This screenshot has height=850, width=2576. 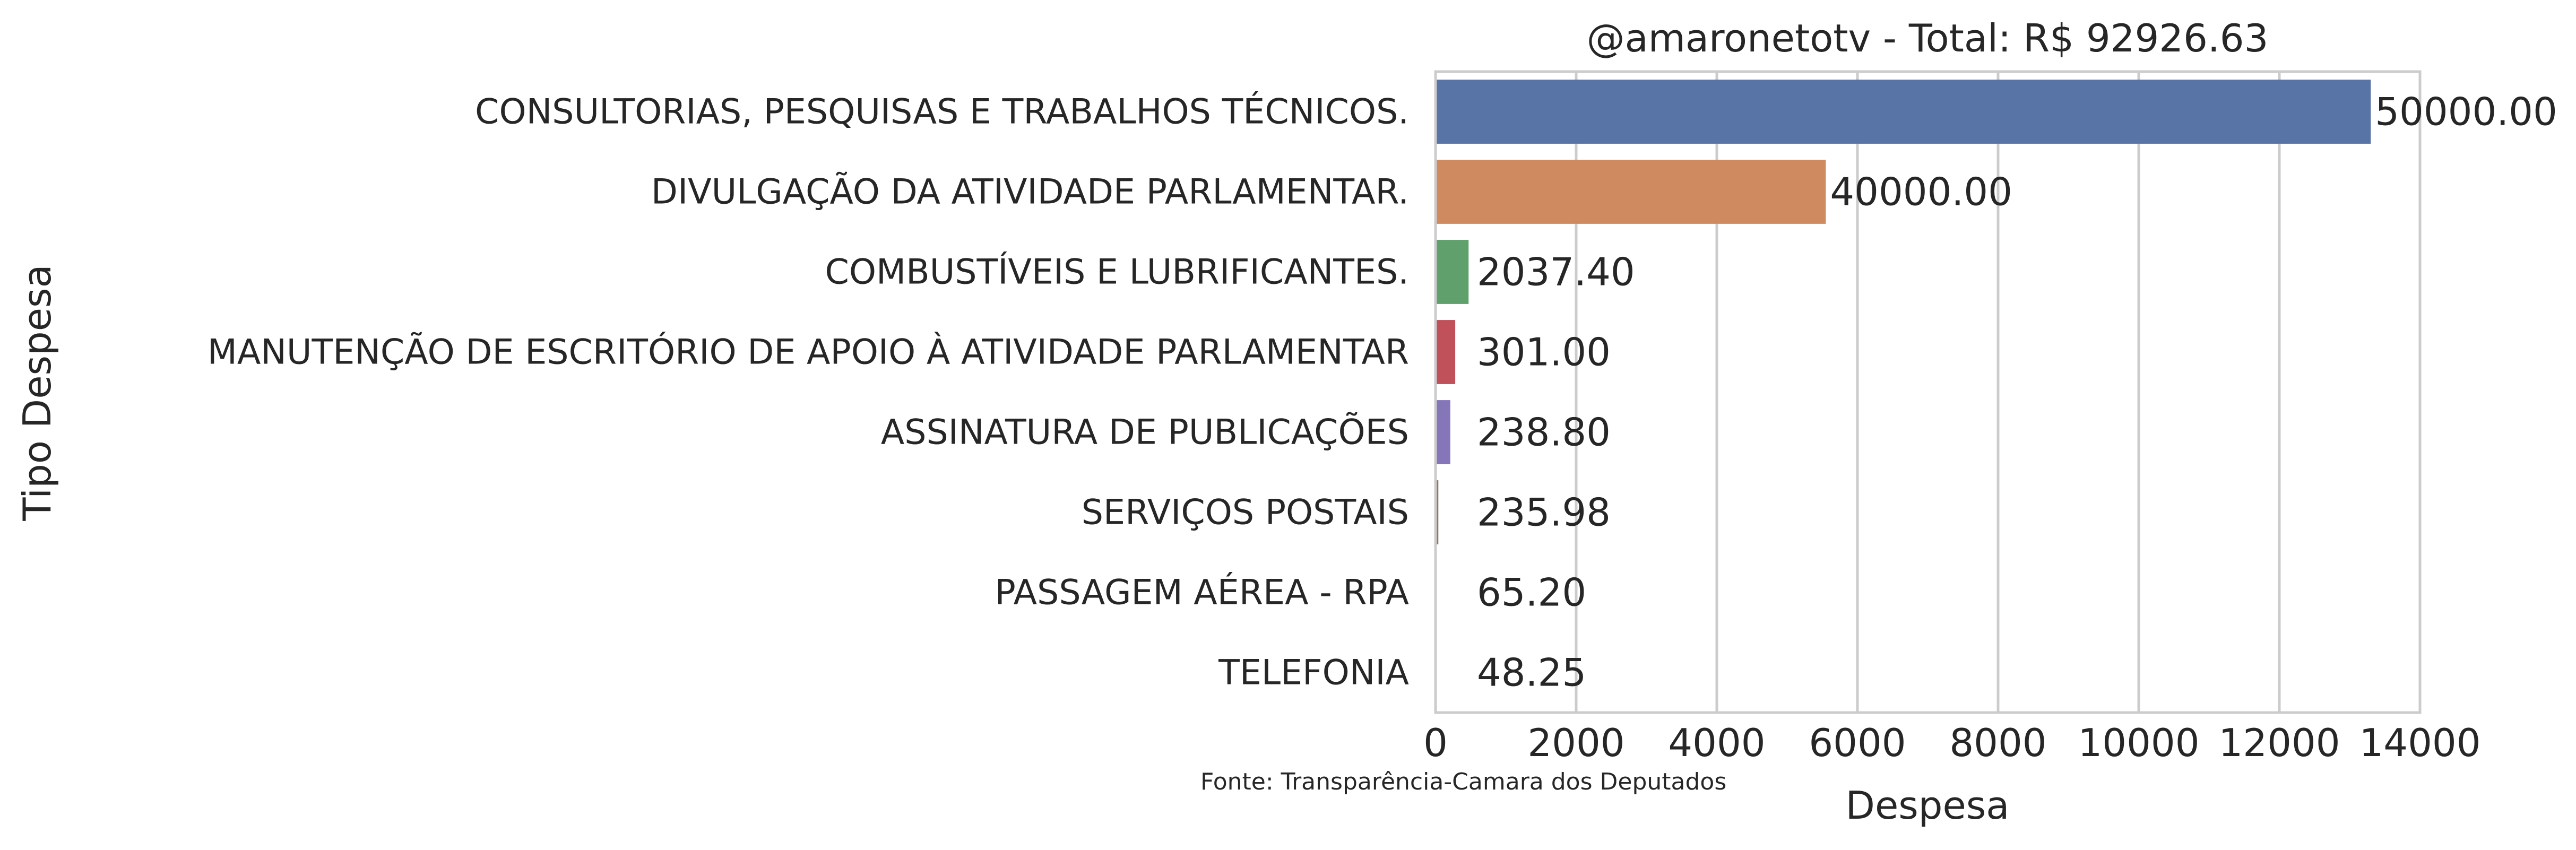 What do you see at coordinates (1202, 592) in the screenshot?
I see `y-tick-label: PASSAGEM AÉREA - RPA` at bounding box center [1202, 592].